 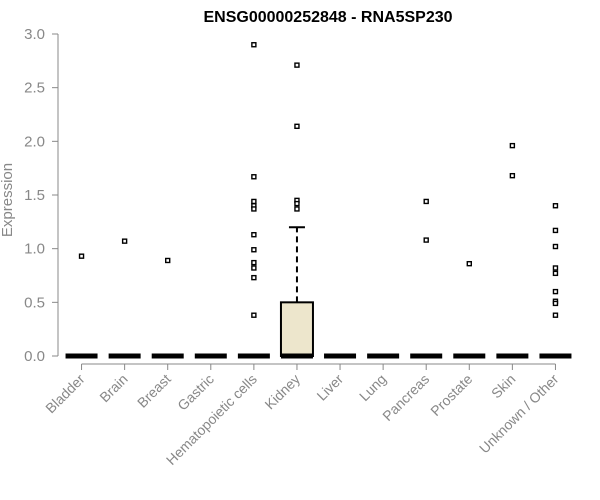 I want to click on x-tick-label: Pancreas, so click(x=405, y=397).